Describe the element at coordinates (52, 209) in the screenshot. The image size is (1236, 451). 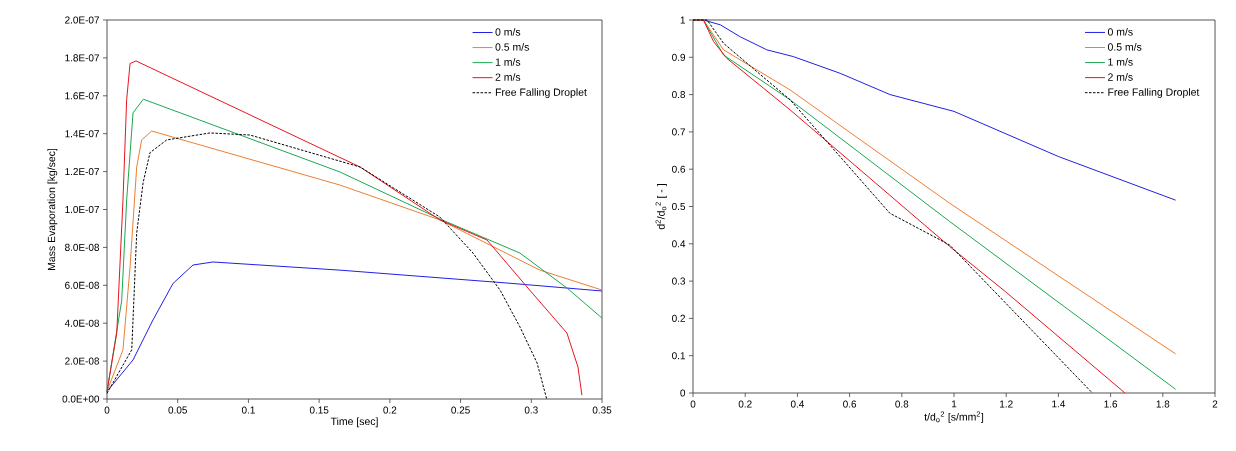
I see `y-axis-title: Mass Evaporation [kg/sec]` at that location.